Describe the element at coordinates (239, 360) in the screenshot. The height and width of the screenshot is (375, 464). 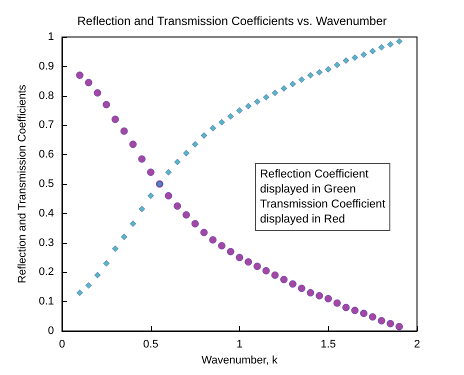
I see `x-axis-title: Wavenumber, k` at that location.